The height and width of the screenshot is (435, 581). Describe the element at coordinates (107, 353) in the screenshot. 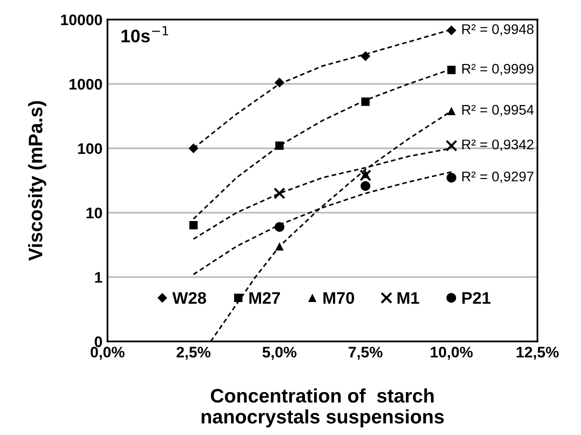

I see `x-tick-label: 0,0%` at that location.